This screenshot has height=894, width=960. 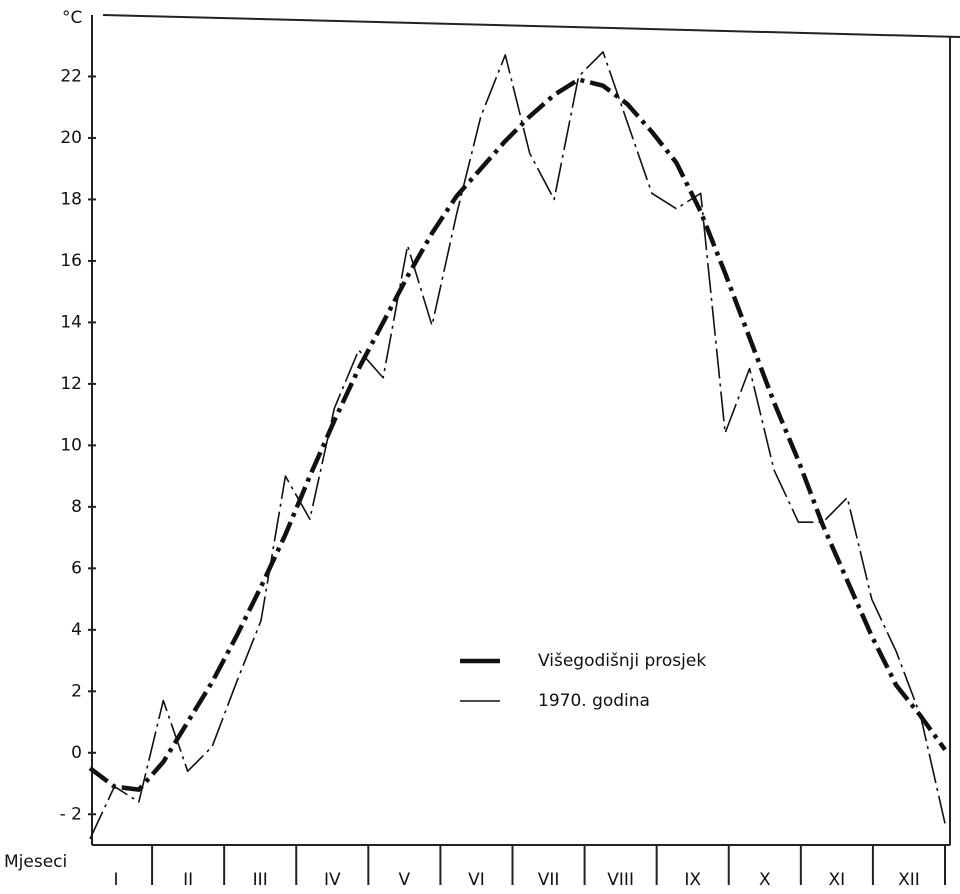 What do you see at coordinates (76, 630) in the screenshot?
I see `y-tick-label: 4` at bounding box center [76, 630].